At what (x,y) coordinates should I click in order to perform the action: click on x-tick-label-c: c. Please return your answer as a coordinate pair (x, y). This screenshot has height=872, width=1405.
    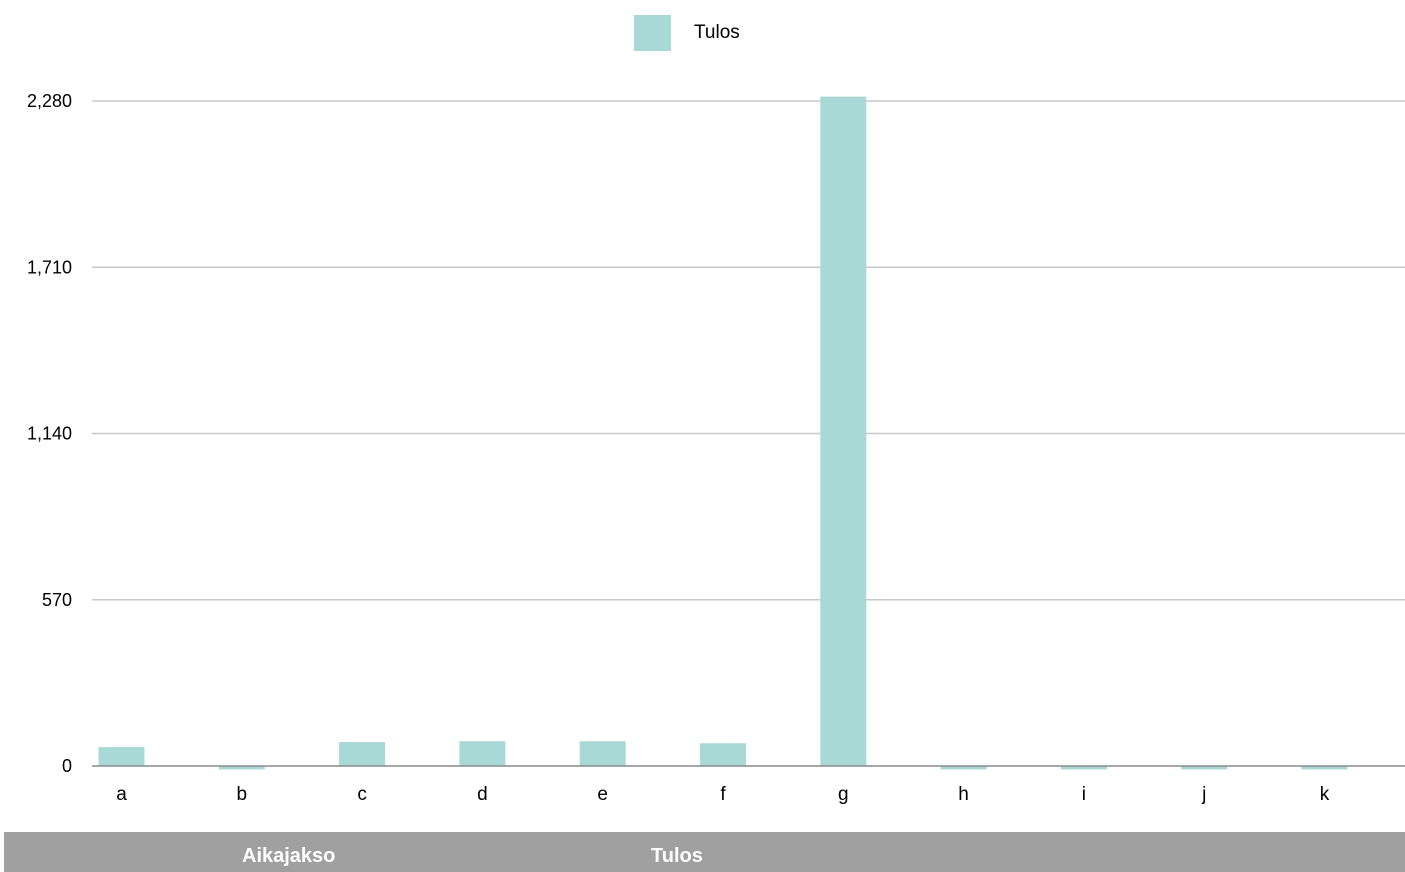
    Looking at the image, I should click on (362, 794).